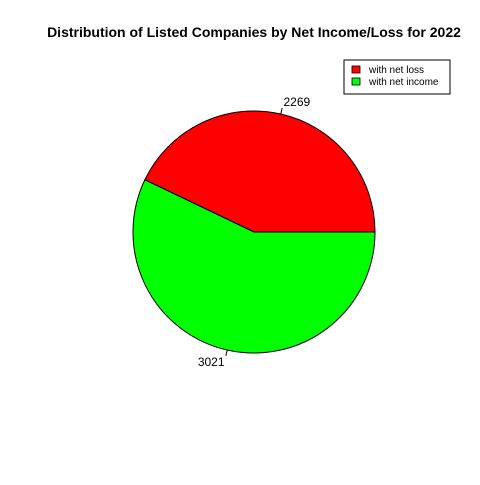  I want to click on slice-value-label: 2269, so click(296, 102).